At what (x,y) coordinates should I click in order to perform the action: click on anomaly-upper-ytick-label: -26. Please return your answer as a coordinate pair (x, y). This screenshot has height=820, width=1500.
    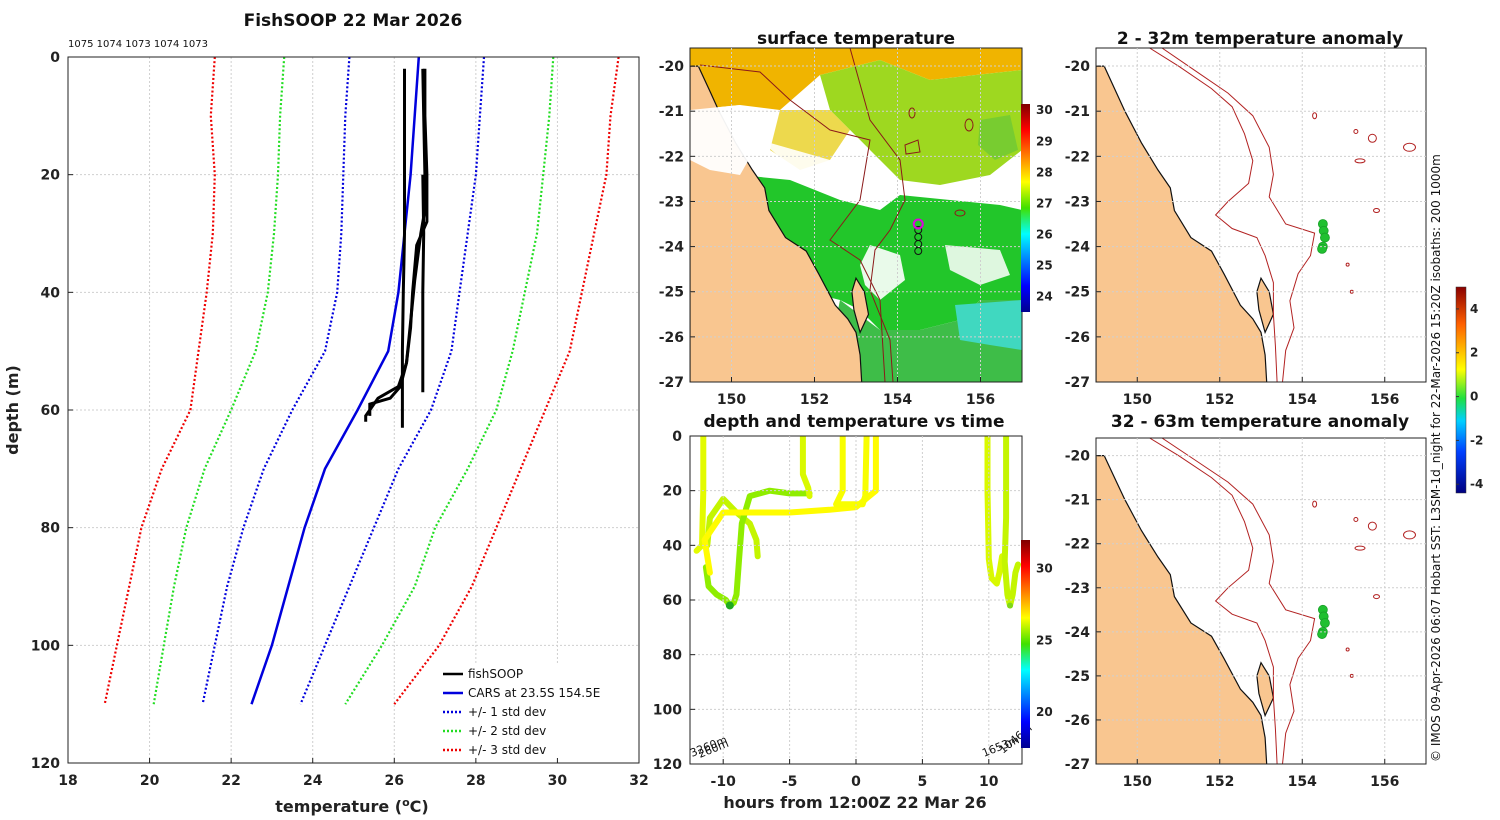
    Looking at the image, I should click on (1077, 338).